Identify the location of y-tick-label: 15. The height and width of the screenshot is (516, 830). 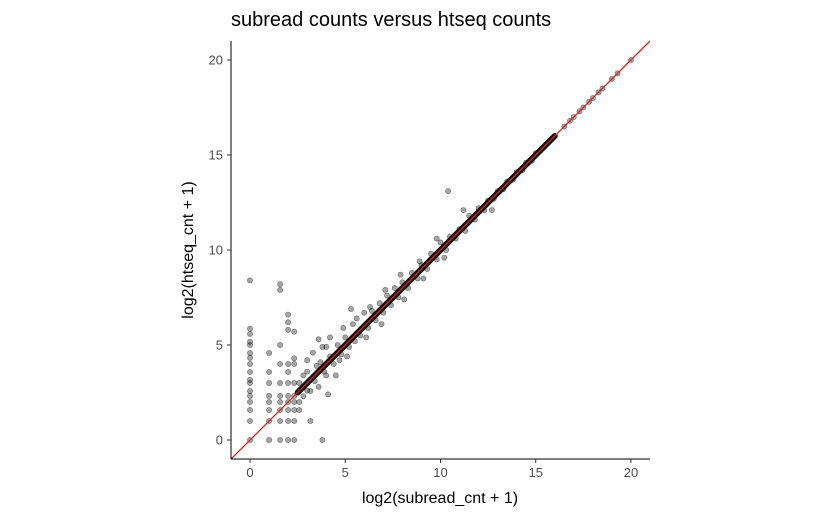
(216, 155).